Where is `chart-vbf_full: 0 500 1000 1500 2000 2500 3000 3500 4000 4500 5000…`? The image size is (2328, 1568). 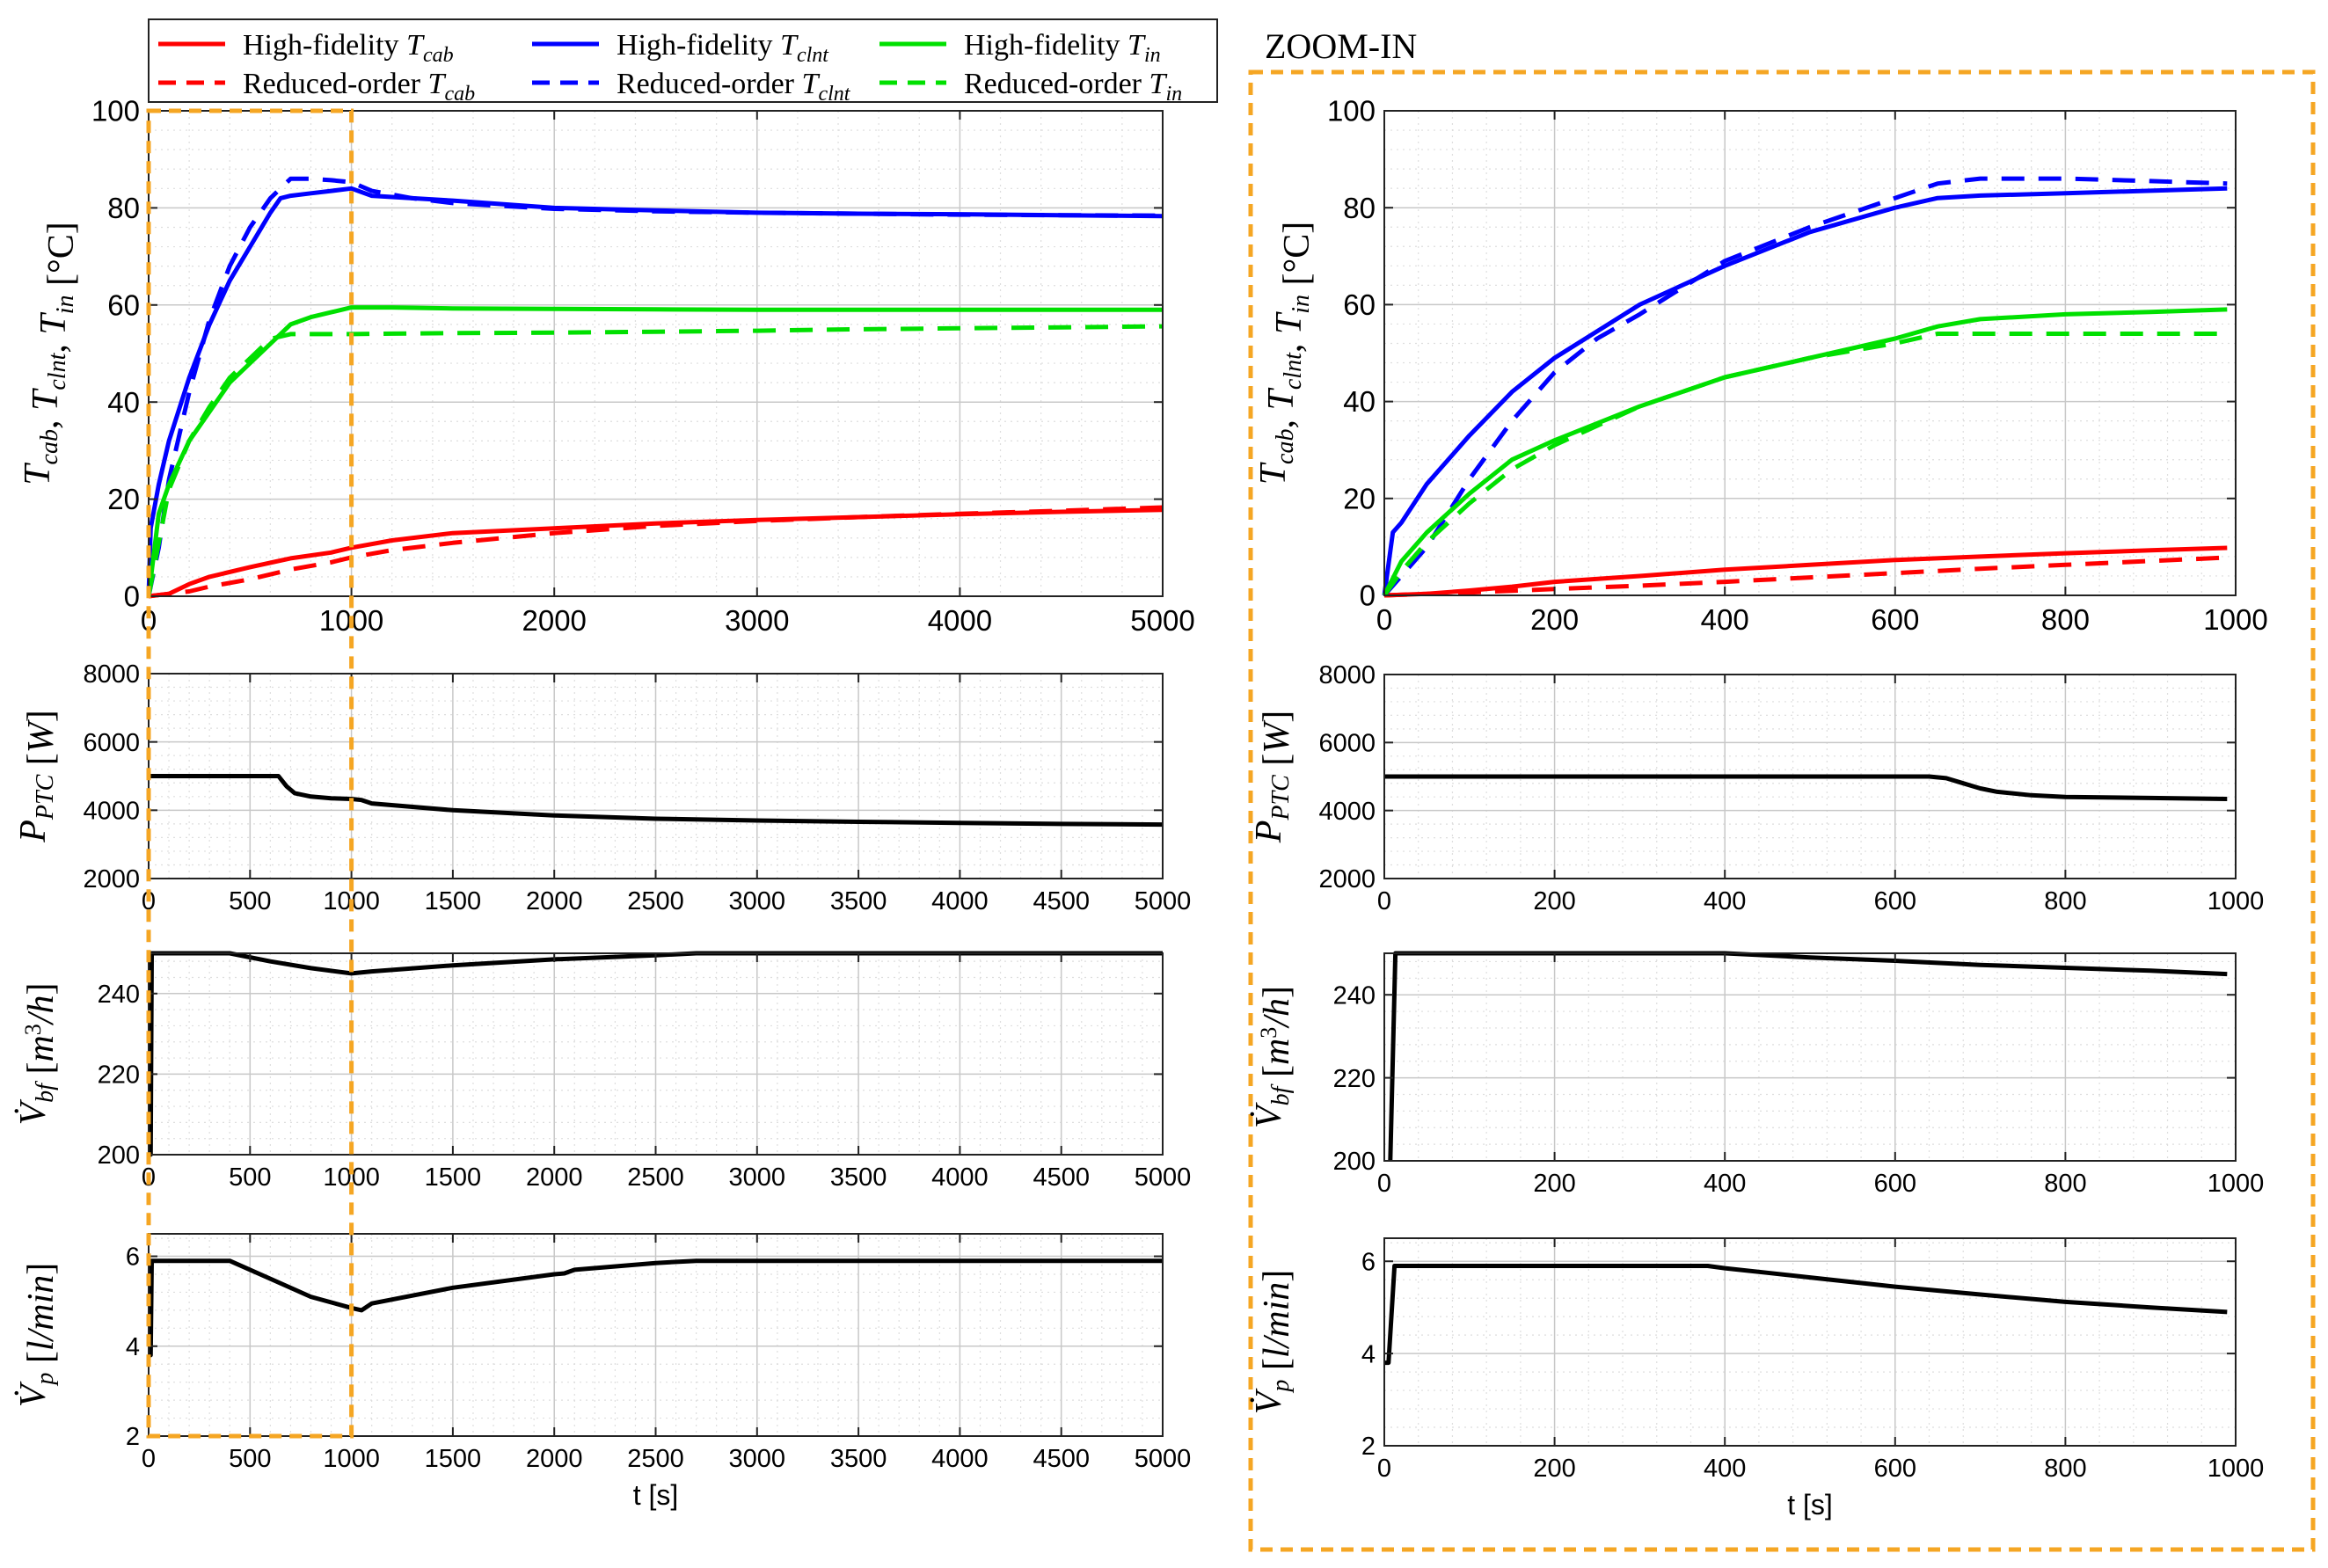 chart-vbf_full: 0 500 1000 1500 2000 2500 3000 3500 4000 4500 5000… is located at coordinates (602, 1071).